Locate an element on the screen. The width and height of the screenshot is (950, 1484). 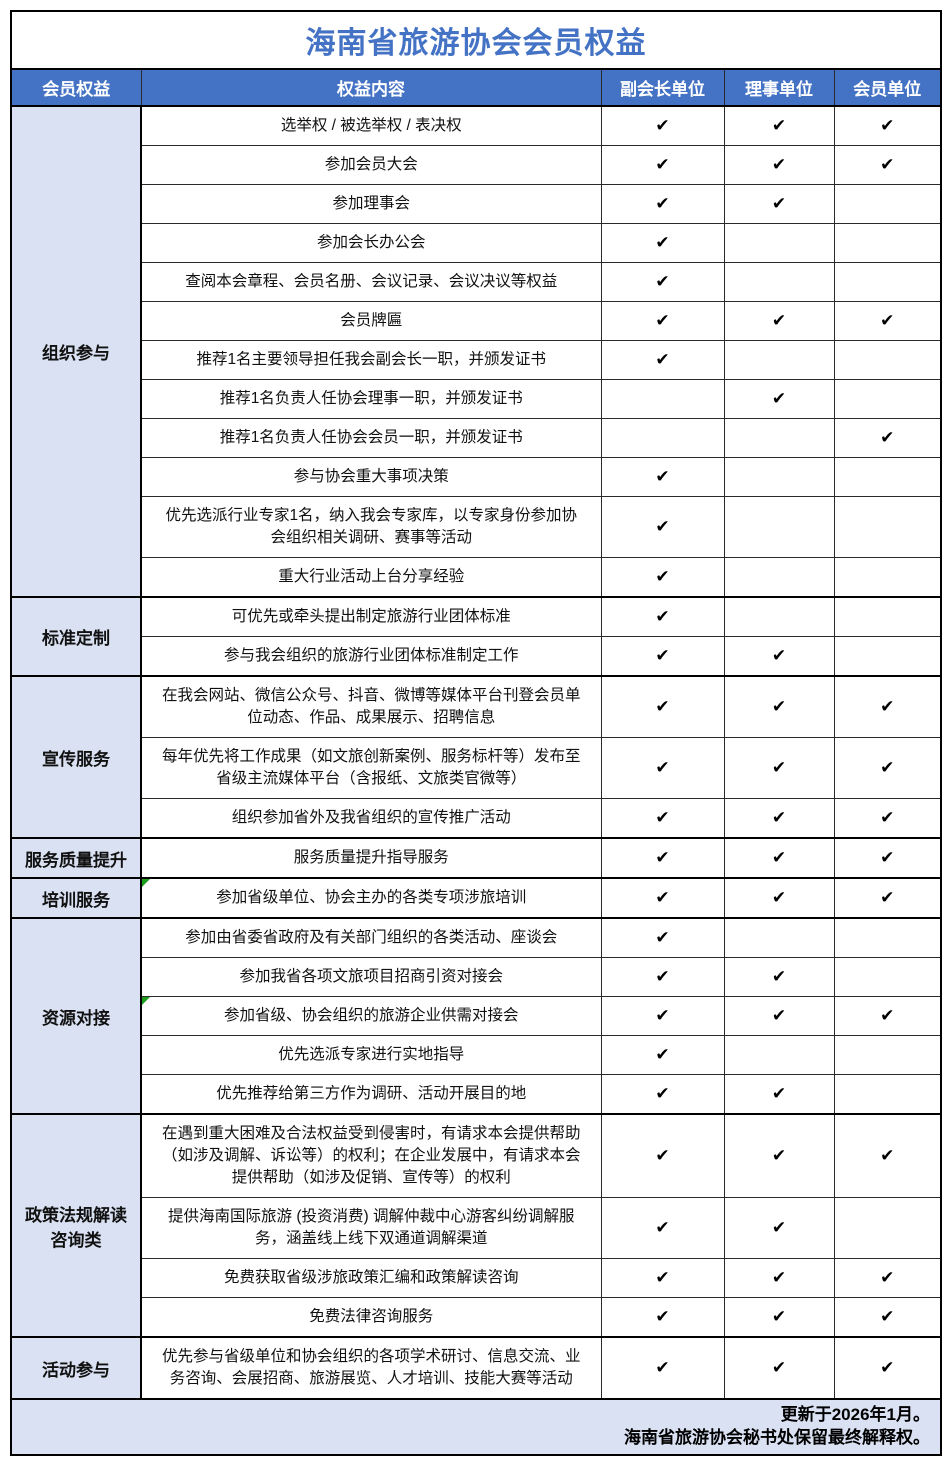
table-row: 参加理事会 ✔ ✔ is located at coordinates (476, 204).